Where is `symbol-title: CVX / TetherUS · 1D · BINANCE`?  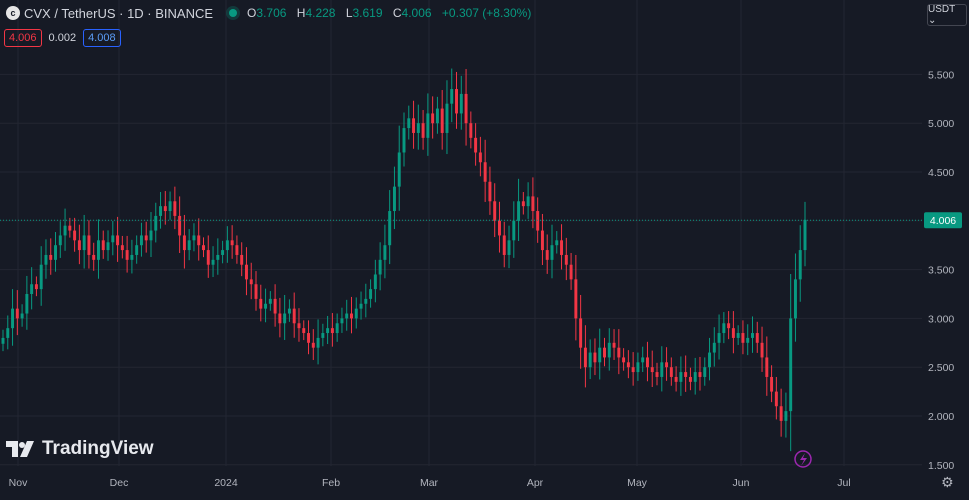 symbol-title: CVX / TetherUS · 1D · BINANCE is located at coordinates (119, 13).